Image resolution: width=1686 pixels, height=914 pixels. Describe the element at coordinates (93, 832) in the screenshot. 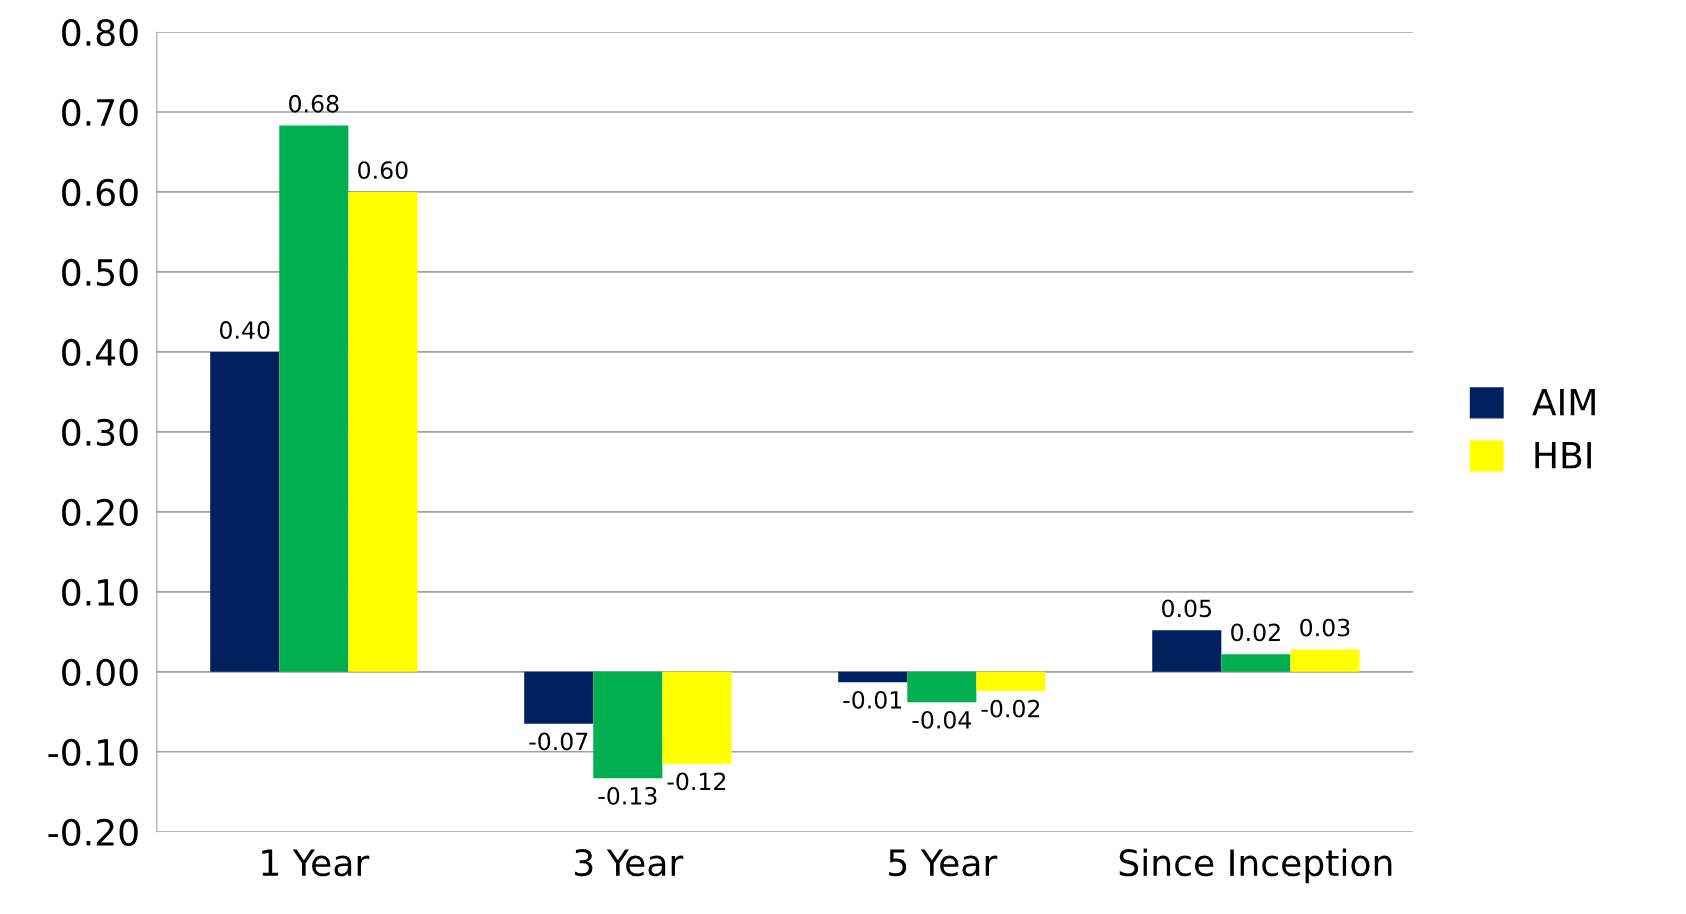

I see `y-tick-label: -0.20` at that location.